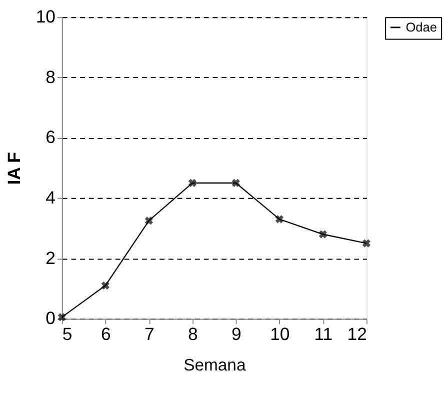  I want to click on legend-label: Odae, so click(421, 26).